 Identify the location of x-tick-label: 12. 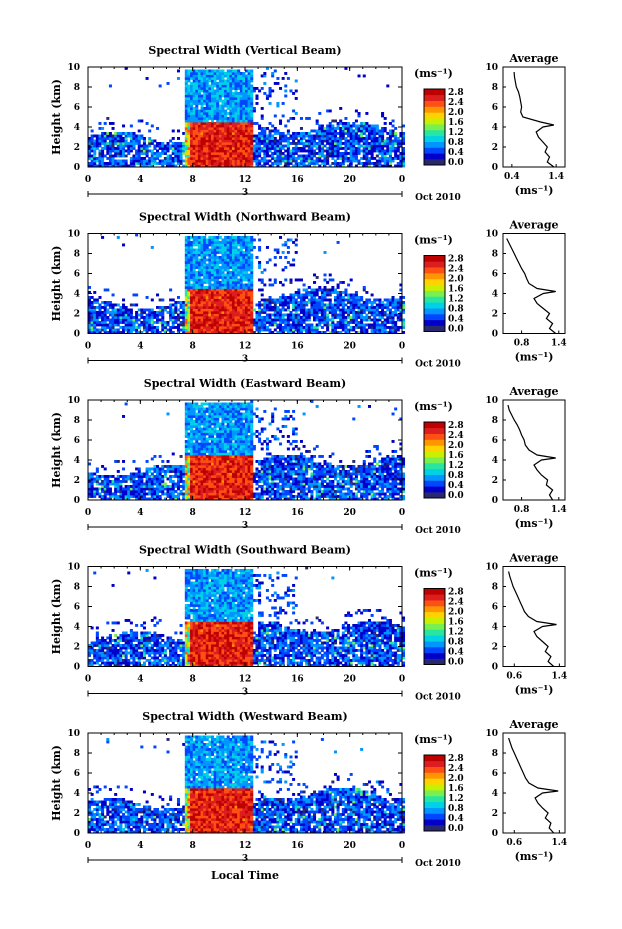
(245, 180).